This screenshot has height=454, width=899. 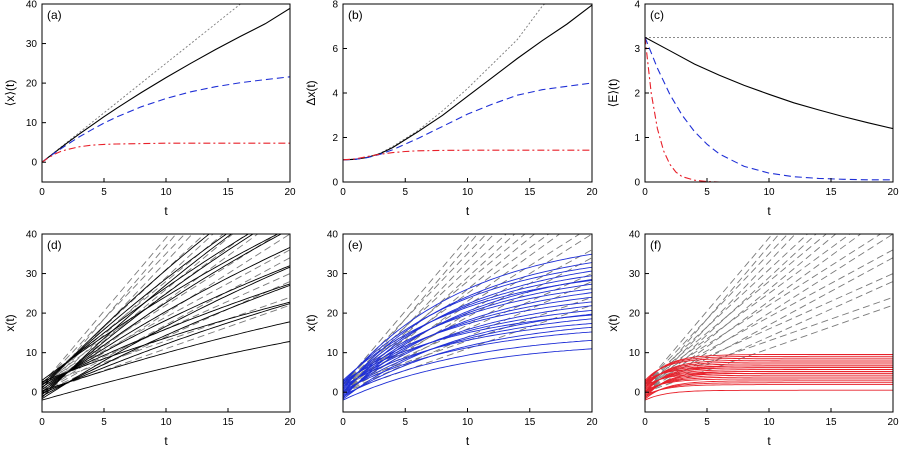 I want to click on y-tick-label: 3, so click(x=637, y=49).